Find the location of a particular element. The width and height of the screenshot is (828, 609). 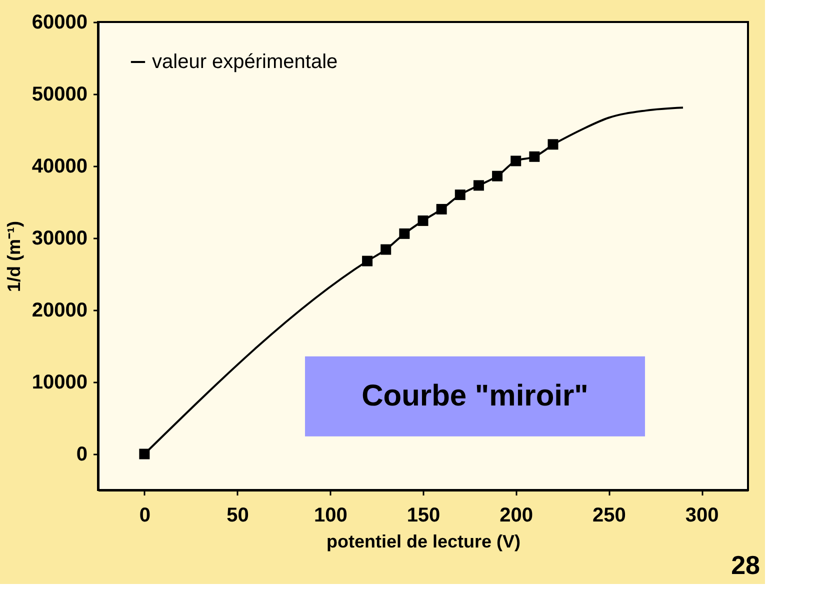

annotation: Courbe "miroir" is located at coordinates (475, 395).